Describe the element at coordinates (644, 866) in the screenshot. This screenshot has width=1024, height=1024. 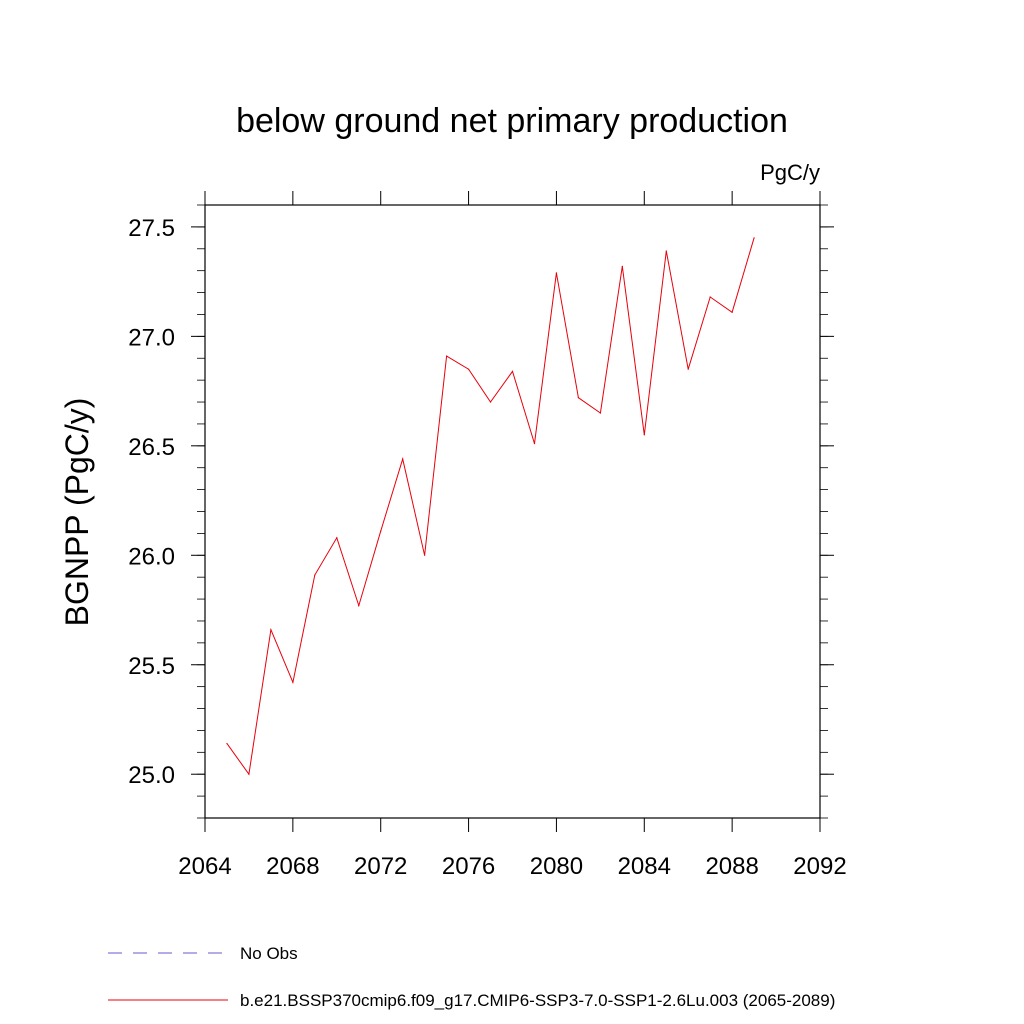
I see `x-tick-label: 2084` at that location.